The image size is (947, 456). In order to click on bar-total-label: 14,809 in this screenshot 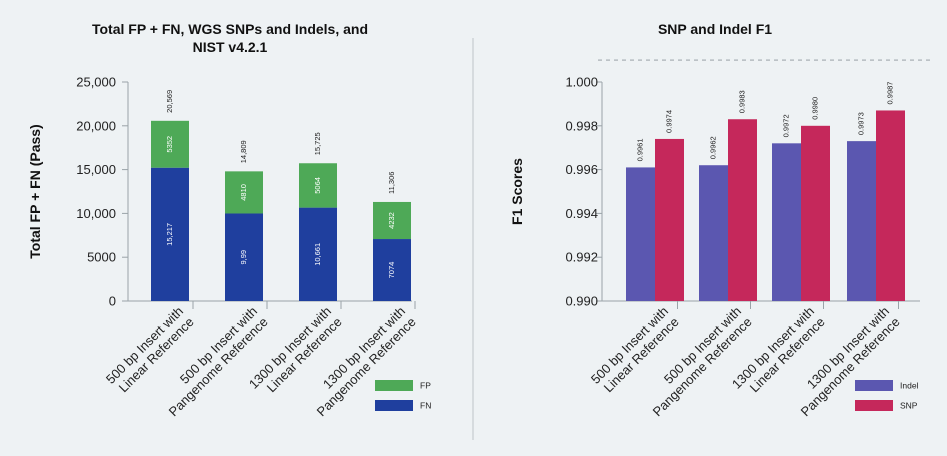, I will do `click(243, 151)`.